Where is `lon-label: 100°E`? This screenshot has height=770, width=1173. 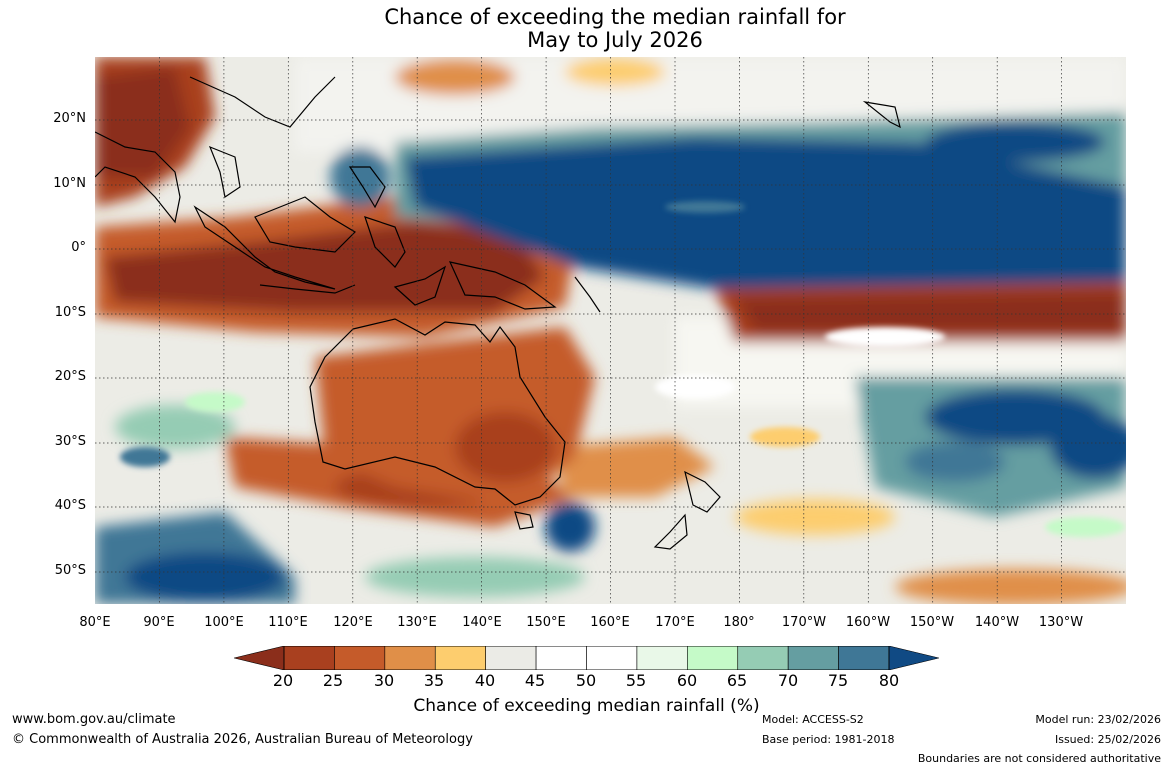
lon-label: 100°E is located at coordinates (224, 622).